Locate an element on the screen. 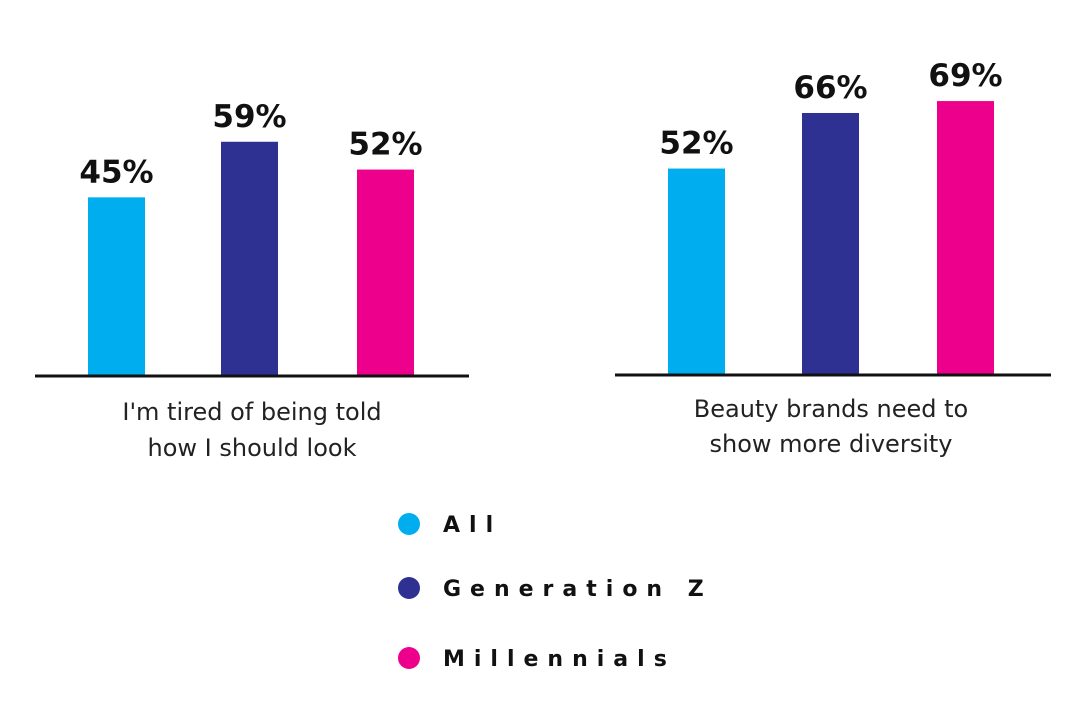 The width and height of the screenshot is (1080, 710). value-label-1-1: 45% is located at coordinates (116, 172).